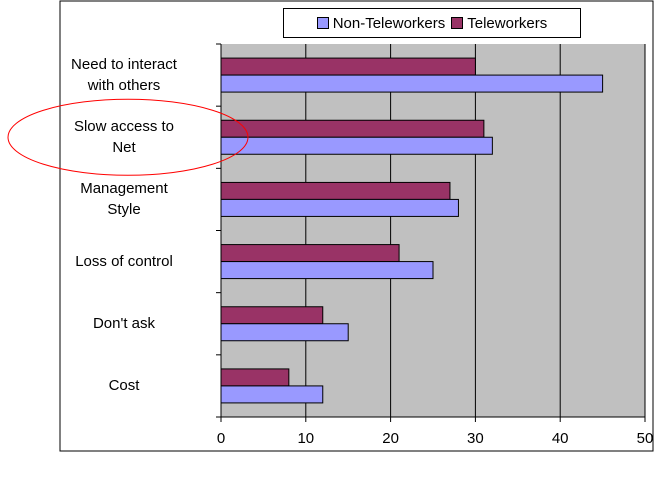 The image size is (655, 478). What do you see at coordinates (475, 438) in the screenshot?
I see `x-tick-label-30: 30` at bounding box center [475, 438].